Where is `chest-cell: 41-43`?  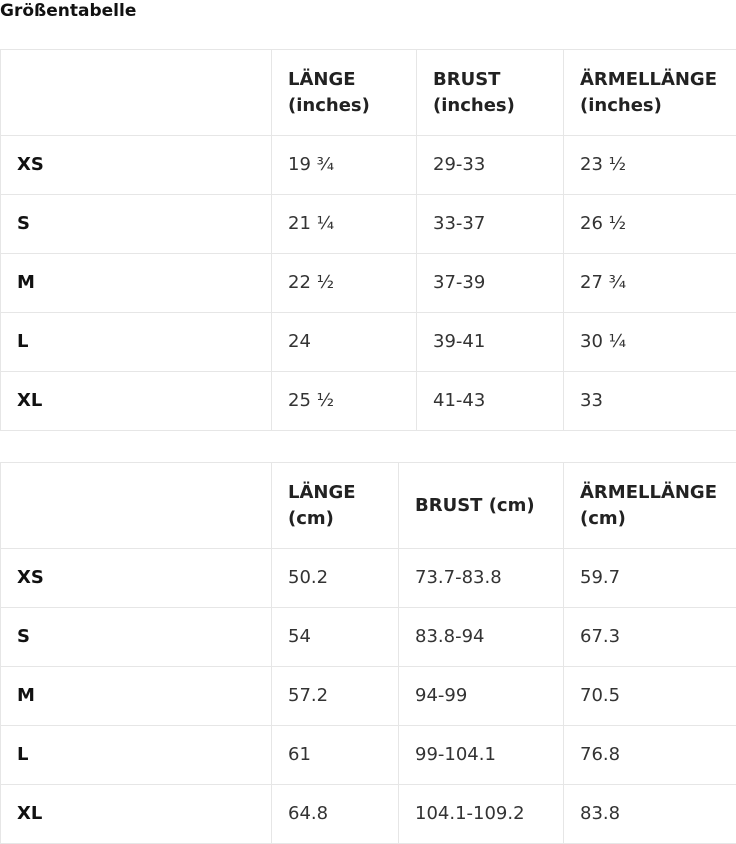 chest-cell: 41-43 is located at coordinates (490, 401).